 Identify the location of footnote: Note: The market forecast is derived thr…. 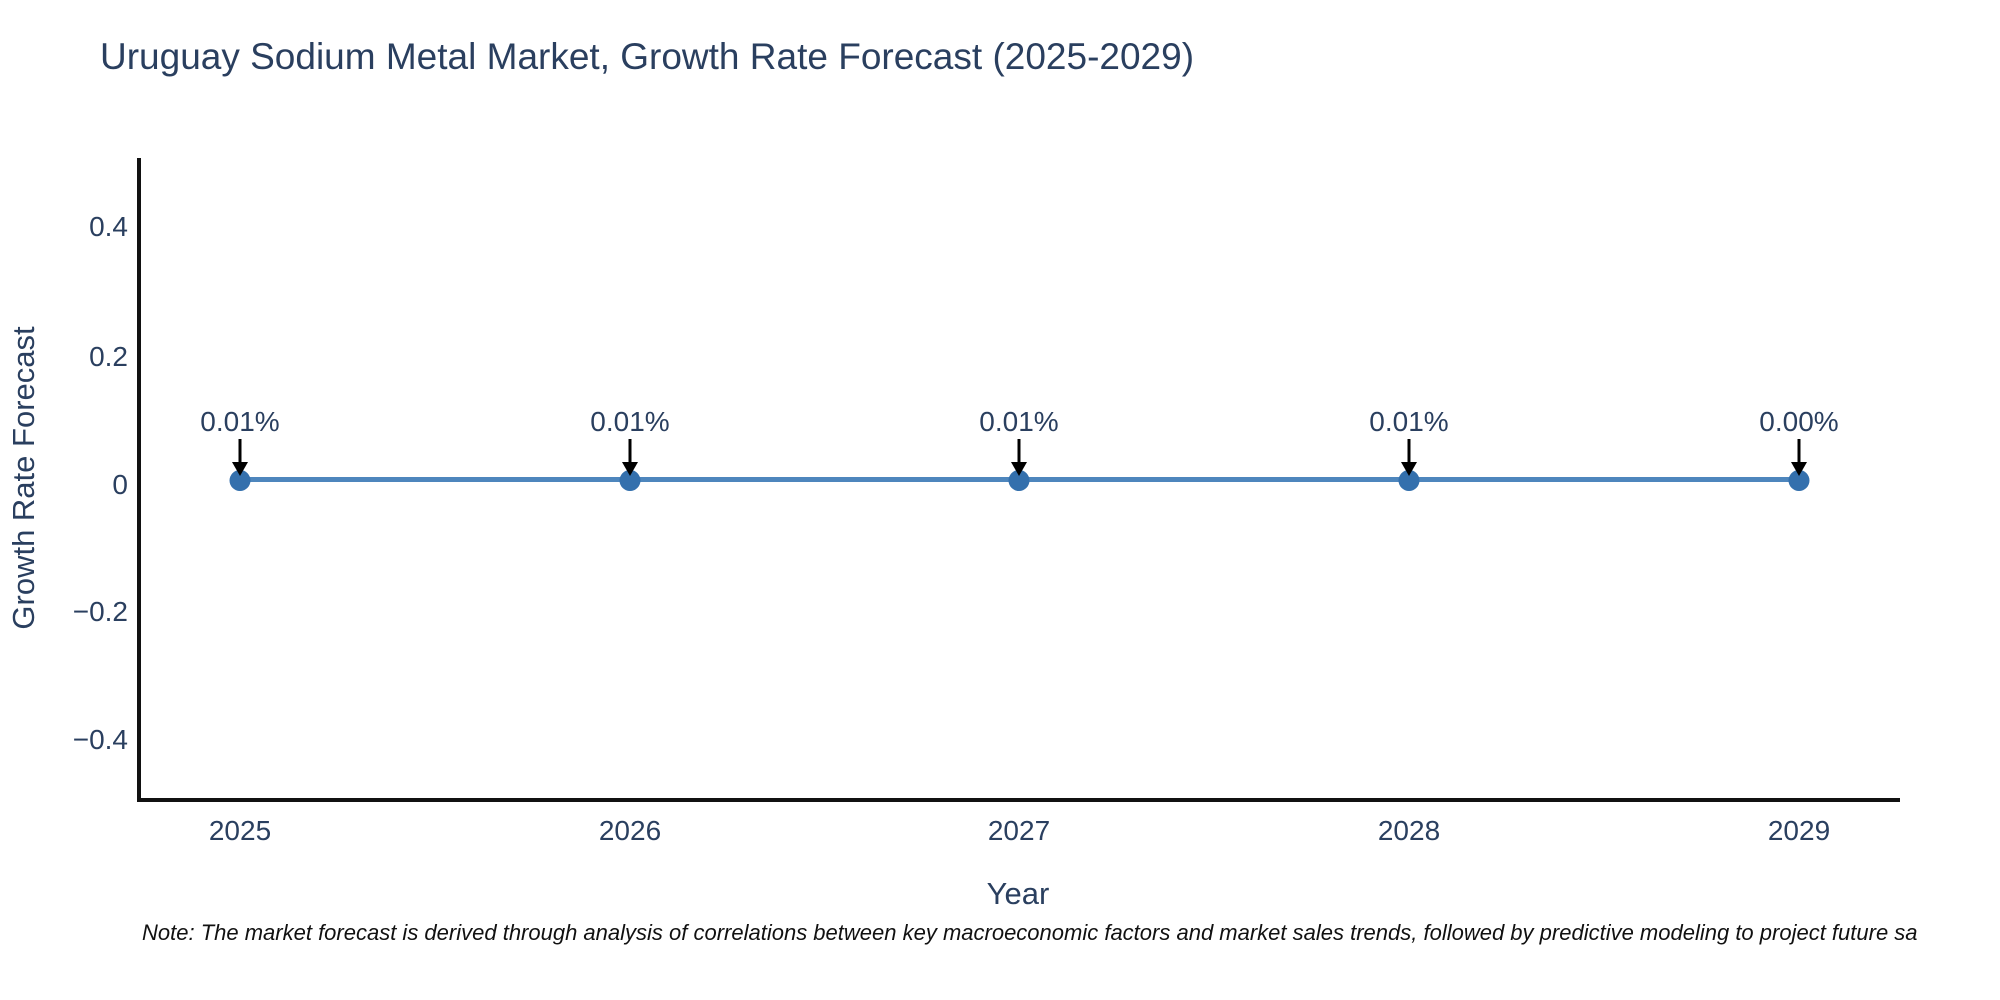
(1030, 932).